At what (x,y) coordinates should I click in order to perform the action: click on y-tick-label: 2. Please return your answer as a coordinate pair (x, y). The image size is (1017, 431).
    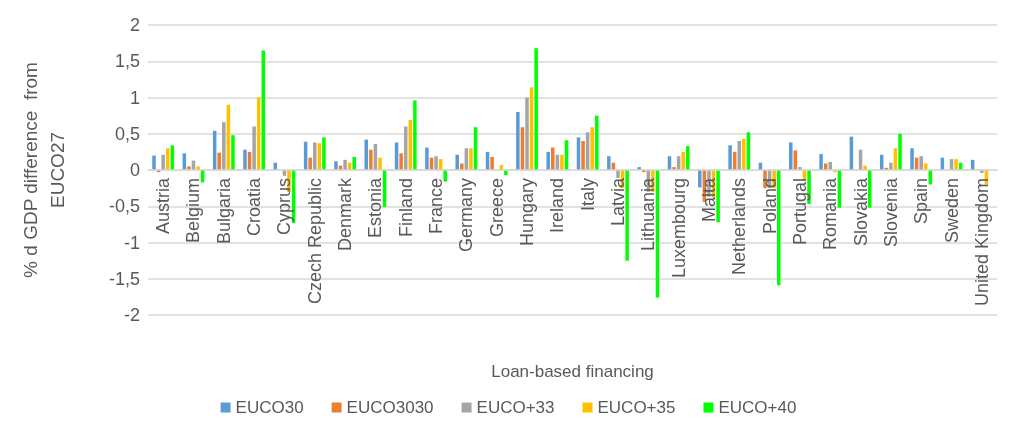
    Looking at the image, I should click on (134, 25).